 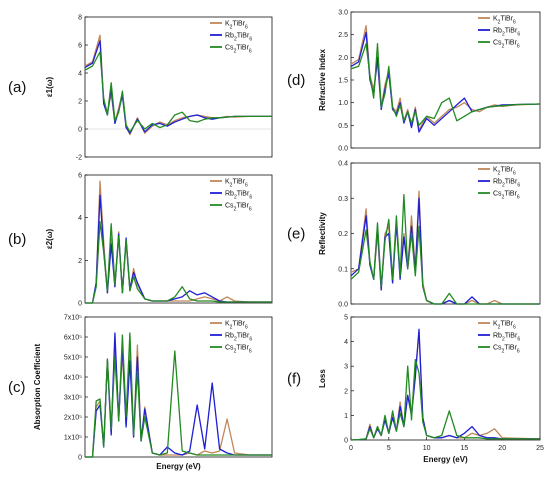 What do you see at coordinates (322, 378) in the screenshot?
I see `y-axis-label: Loss` at bounding box center [322, 378].